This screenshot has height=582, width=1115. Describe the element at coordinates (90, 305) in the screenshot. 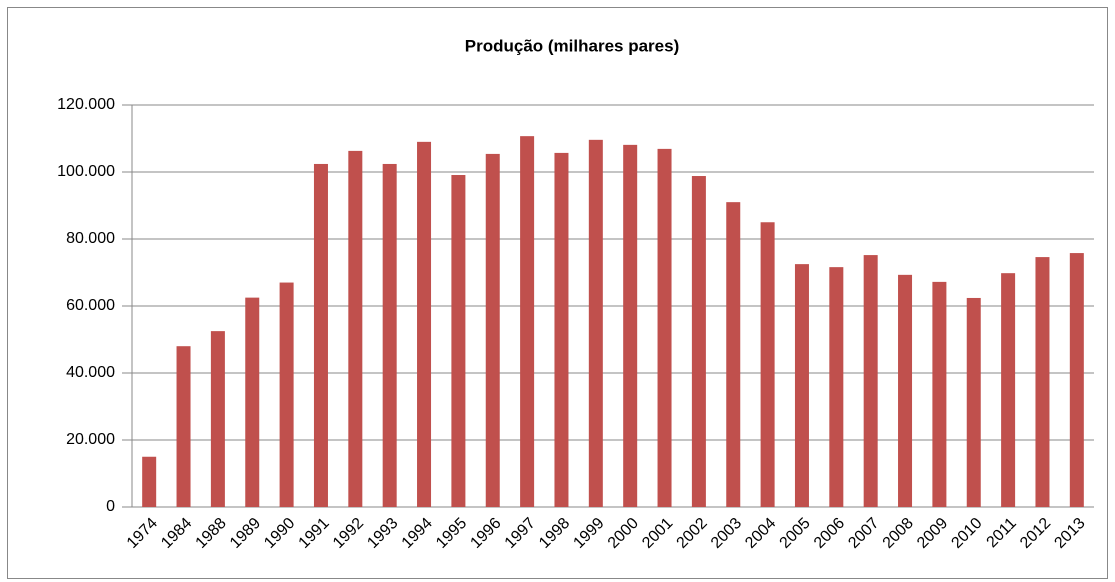

I see `y-tick-label: 60.000` at that location.